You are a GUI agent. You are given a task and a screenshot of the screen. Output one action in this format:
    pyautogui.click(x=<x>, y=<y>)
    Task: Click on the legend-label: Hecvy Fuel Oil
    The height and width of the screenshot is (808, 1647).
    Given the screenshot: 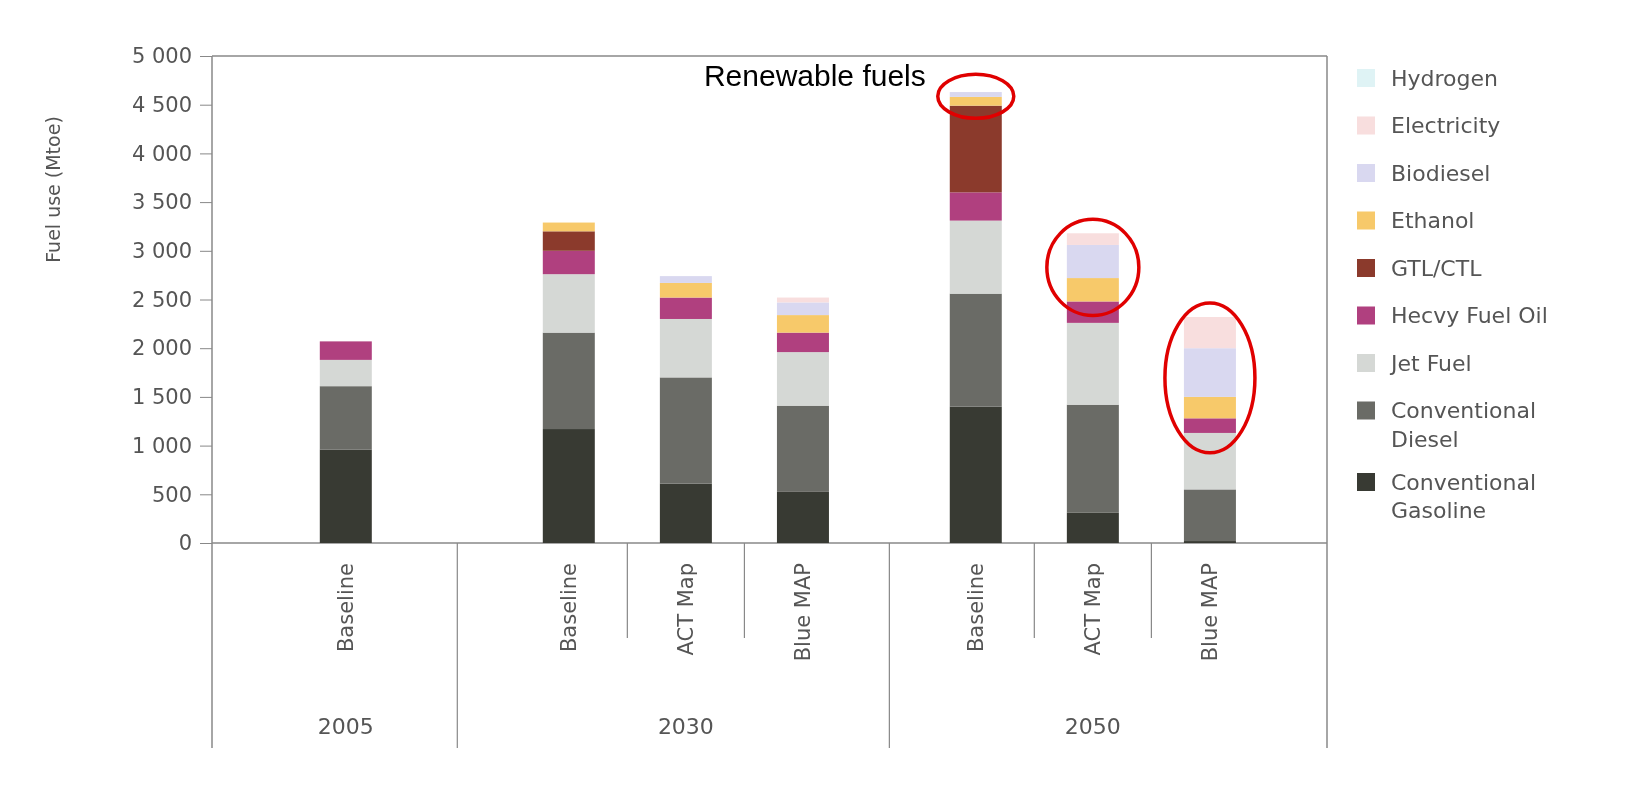 What is the action you would take?
    pyautogui.click(x=1469, y=316)
    